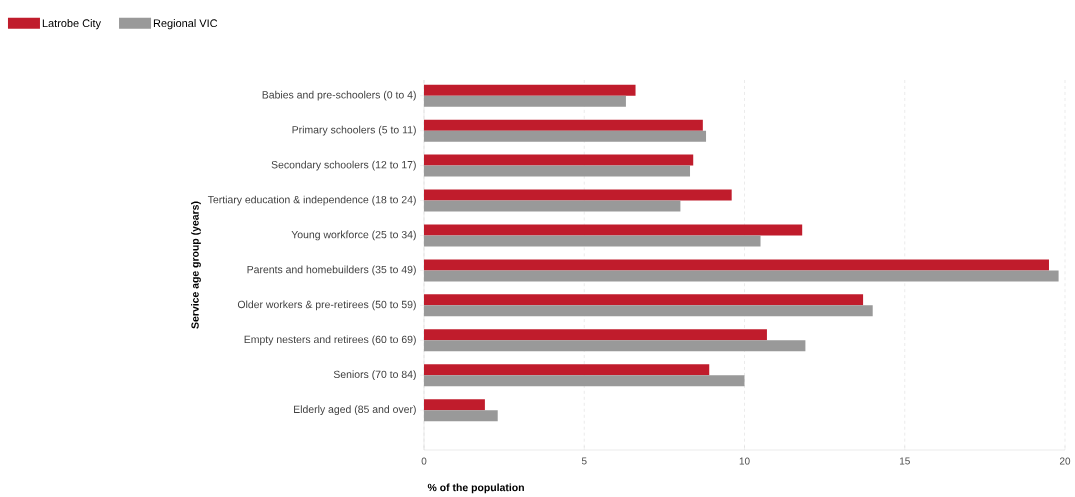 This screenshot has height=497, width=1075. What do you see at coordinates (331, 270) in the screenshot?
I see `y-tick-label: Parents and homebuilders (35 to 49)` at bounding box center [331, 270].